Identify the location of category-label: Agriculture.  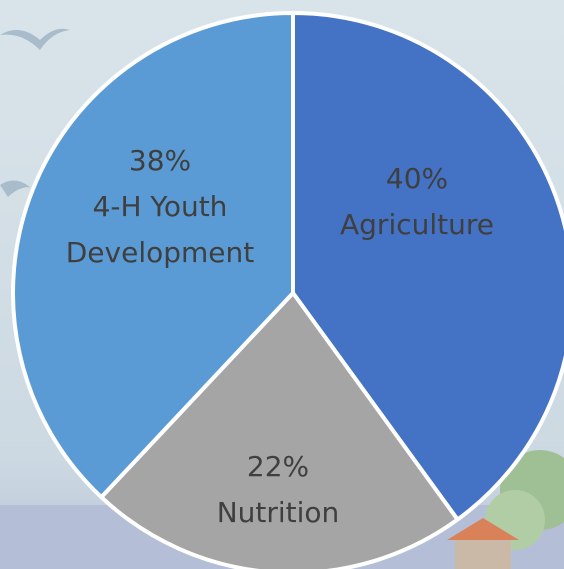
(417, 224).